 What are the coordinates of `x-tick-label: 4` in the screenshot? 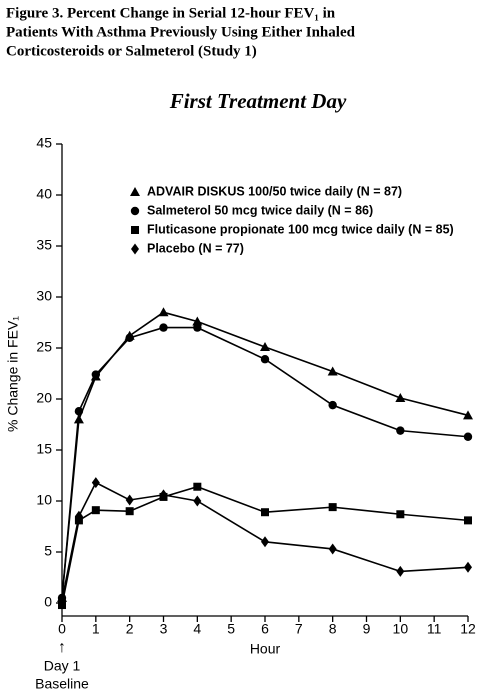 It's located at (197, 629).